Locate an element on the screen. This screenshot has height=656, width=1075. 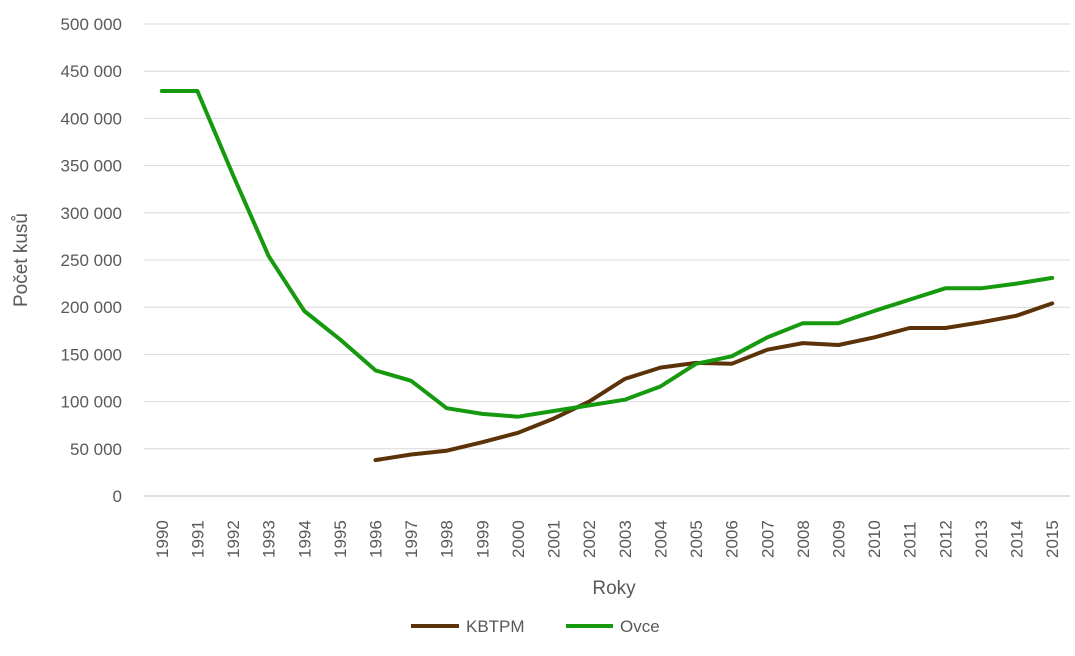
x-tick-label: 2008 is located at coordinates (803, 539).